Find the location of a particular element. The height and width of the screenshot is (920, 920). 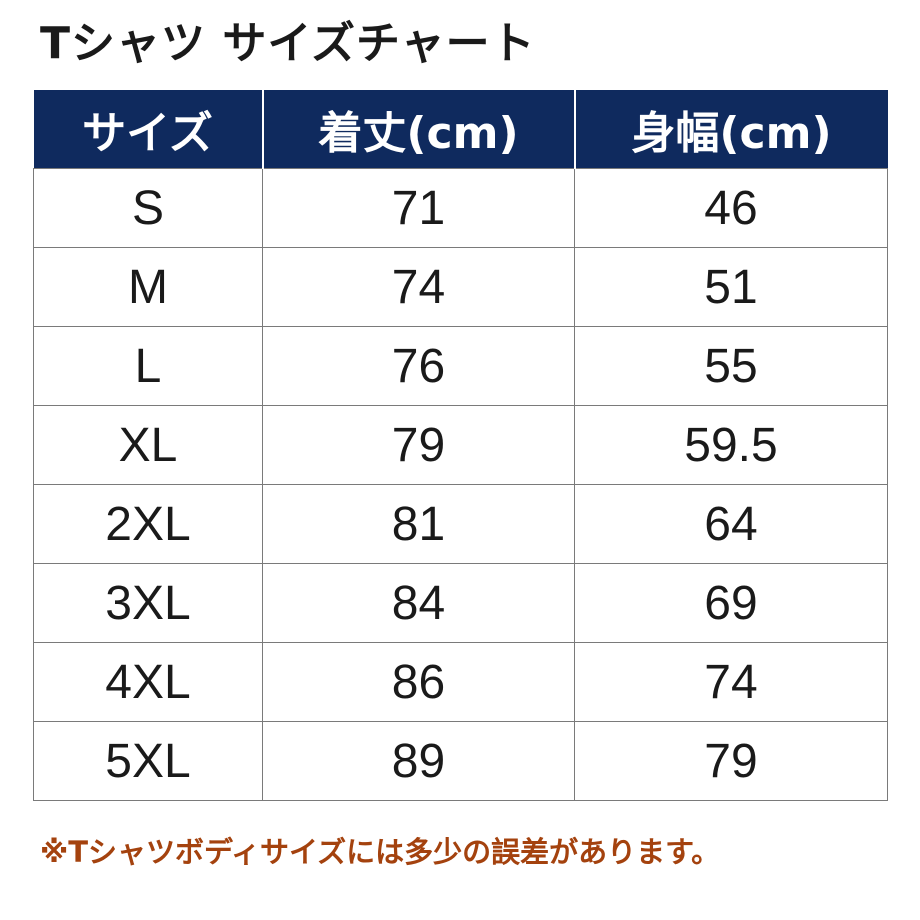

length-cell: 89 is located at coordinates (418, 761).